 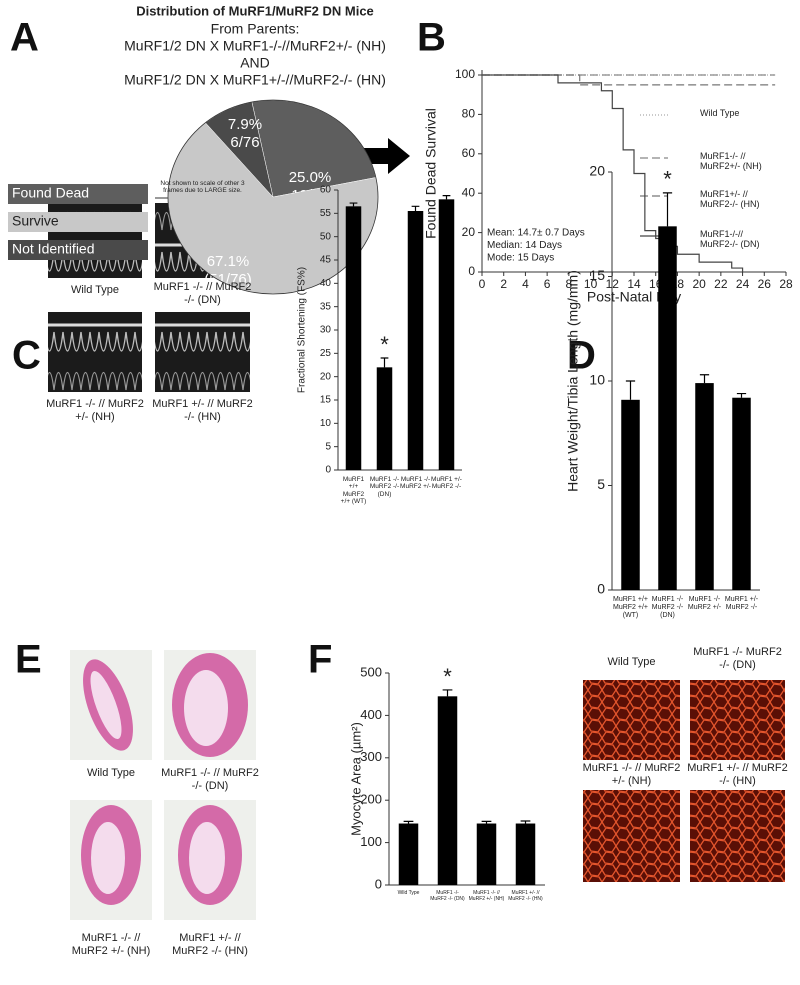 What do you see at coordinates (326, 306) in the screenshot?
I see `y-tick-label: 35` at bounding box center [326, 306].